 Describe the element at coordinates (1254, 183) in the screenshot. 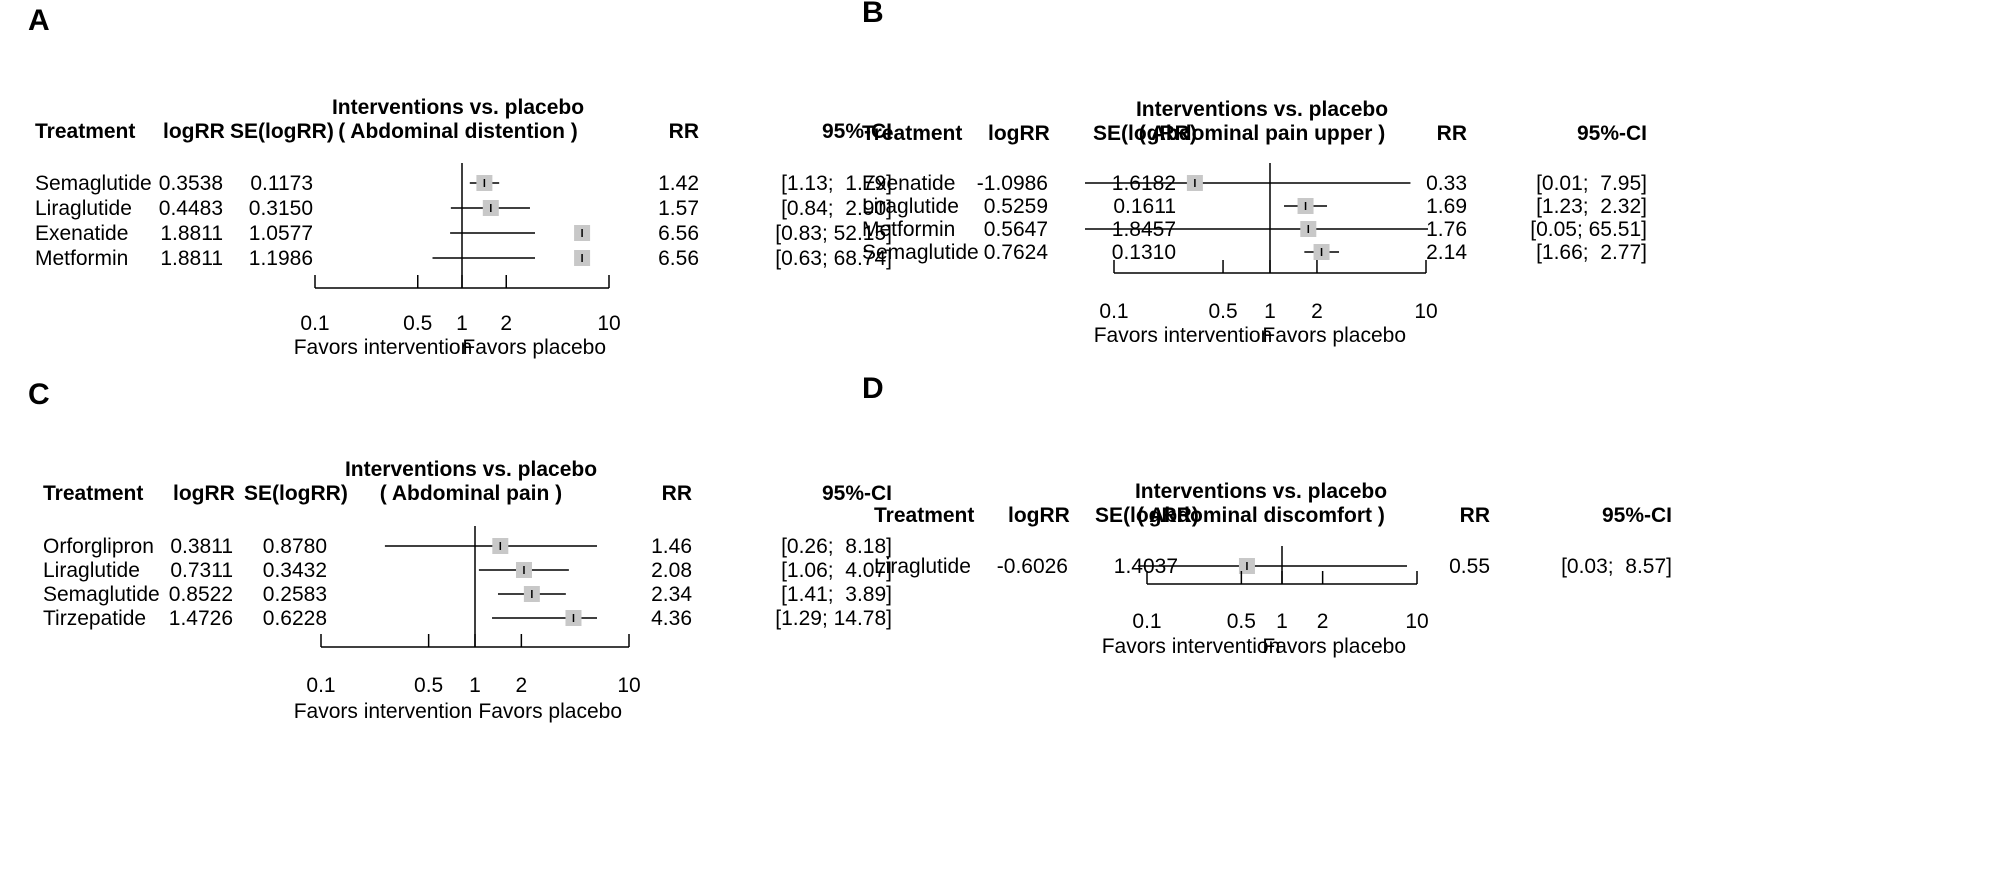

I see `table-row: Exenatide -1.0986 1.6182 0.33 [0.01; 7.95]` at that location.